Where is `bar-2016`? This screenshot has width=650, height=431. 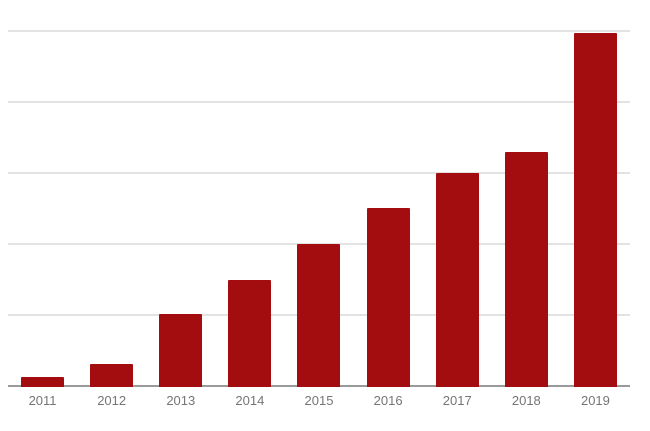
bar-2016 is located at coordinates (388, 297).